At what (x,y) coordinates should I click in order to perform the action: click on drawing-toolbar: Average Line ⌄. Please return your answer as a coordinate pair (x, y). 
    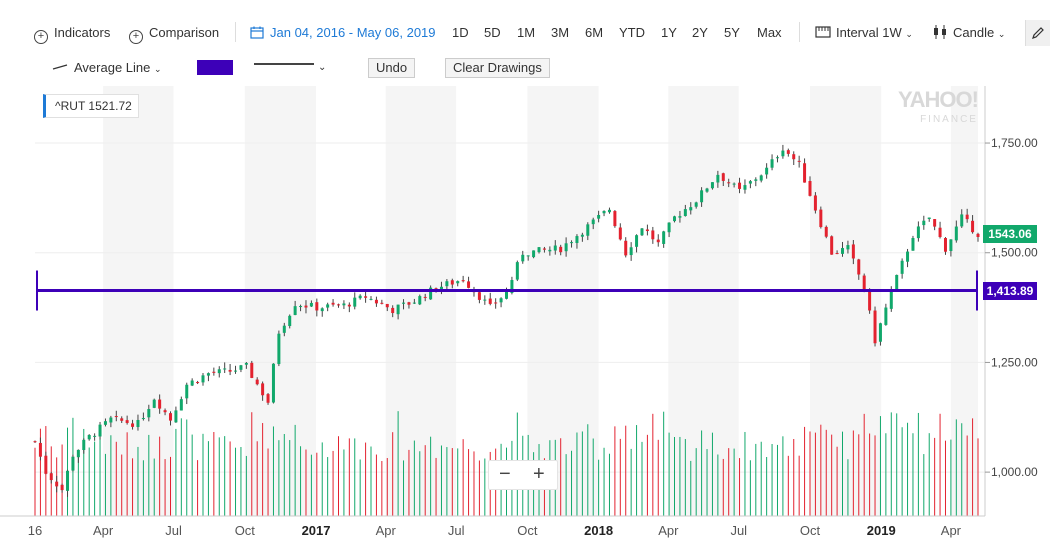
    Looking at the image, I should click on (525, 67).